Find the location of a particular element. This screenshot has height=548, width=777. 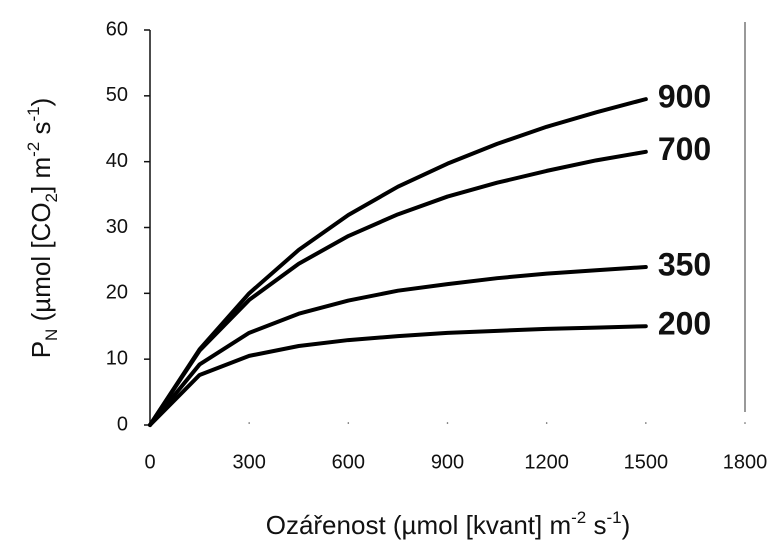

x-tick-label: 300 is located at coordinates (248, 462).